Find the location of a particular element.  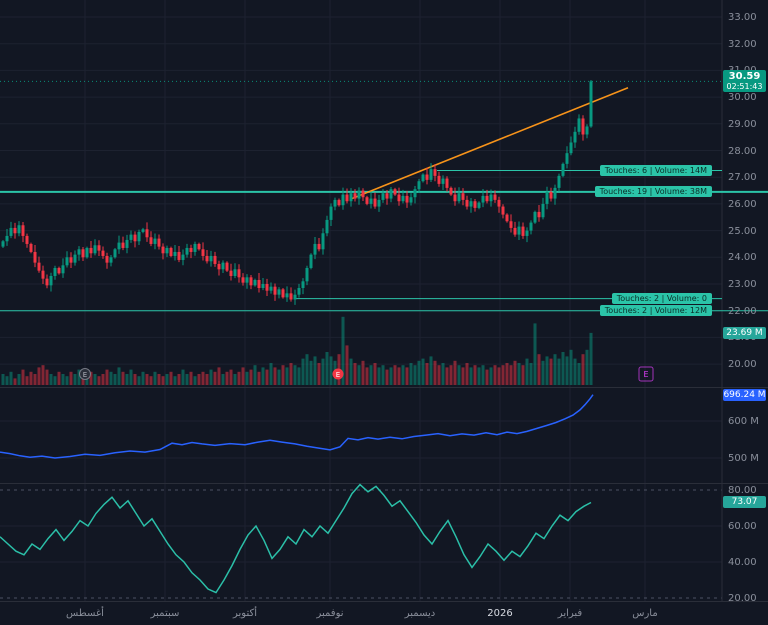

price-tick-label: 24.00 is located at coordinates (742, 258).